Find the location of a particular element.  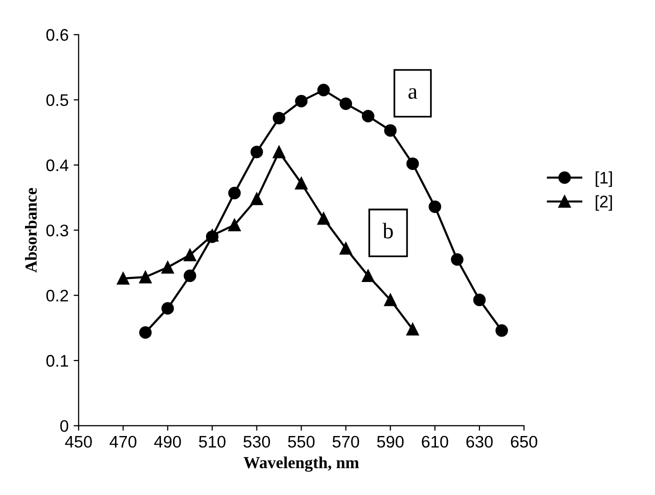

x-tick-label: 650 is located at coordinates (524, 442).